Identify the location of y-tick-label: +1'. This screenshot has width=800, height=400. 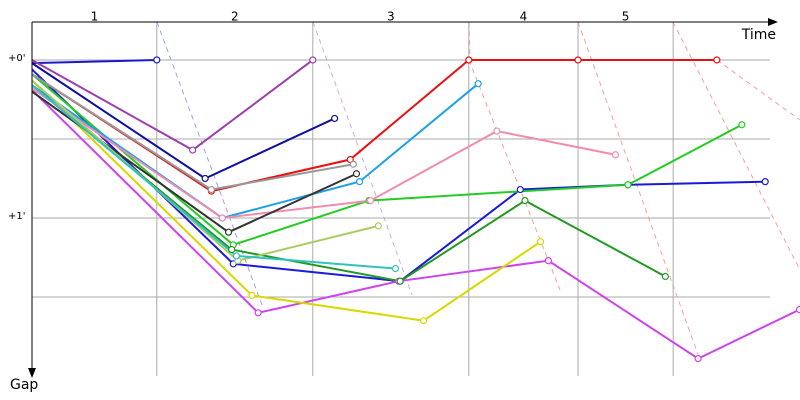
(17, 216).